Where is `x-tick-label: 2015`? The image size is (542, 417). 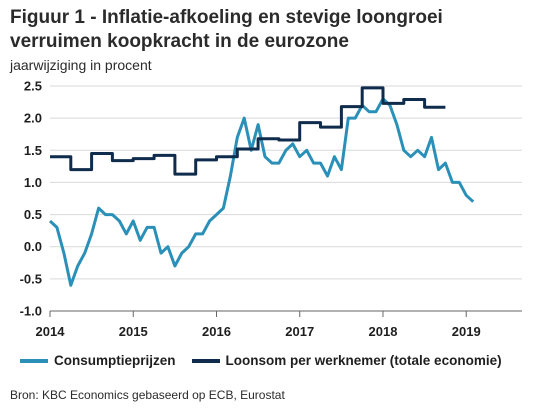 x-tick-label: 2015 is located at coordinates (133, 331).